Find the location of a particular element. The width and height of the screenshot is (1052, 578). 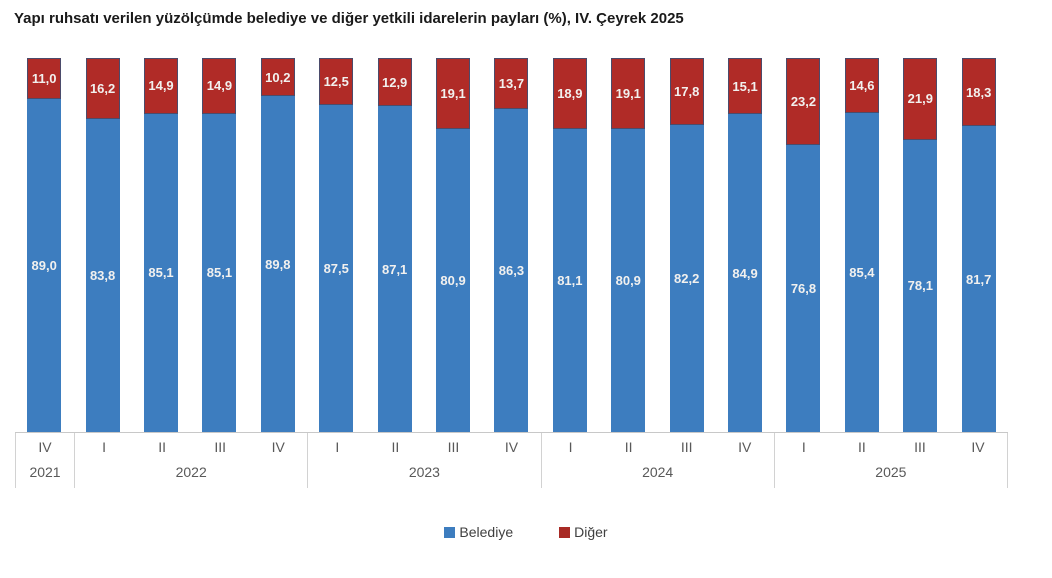

bar-column: 10,2 89,8 is located at coordinates (278, 245).